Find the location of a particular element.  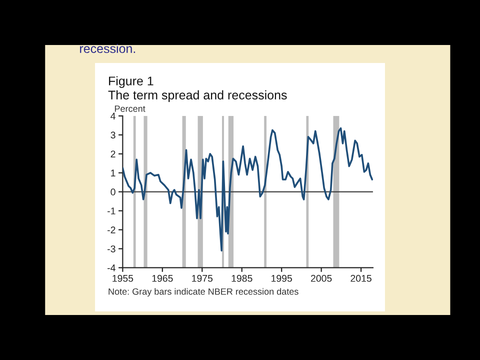

x-tick-label: 1955 is located at coordinates (123, 278).